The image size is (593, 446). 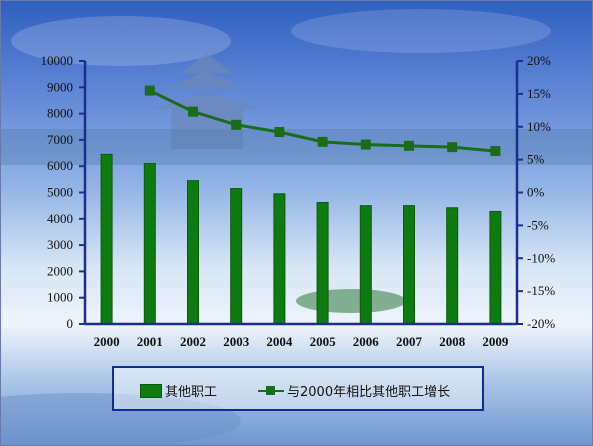 What do you see at coordinates (57, 60) in the screenshot?
I see `left-tick-label: 10000` at bounding box center [57, 60].